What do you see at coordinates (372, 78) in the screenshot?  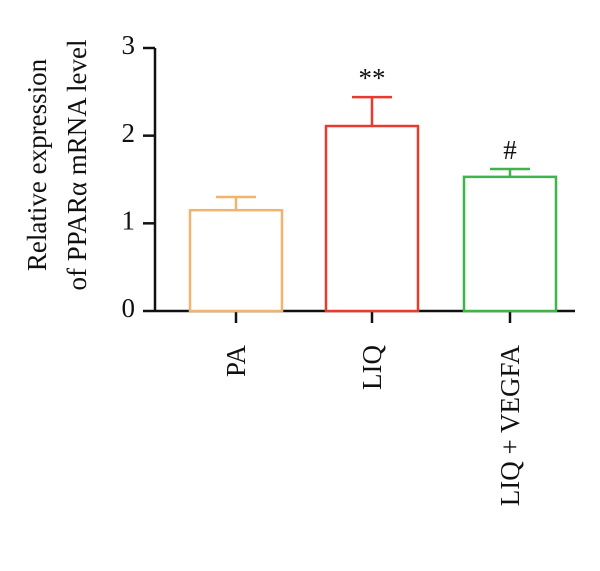 I see `annotation: **` at bounding box center [372, 78].